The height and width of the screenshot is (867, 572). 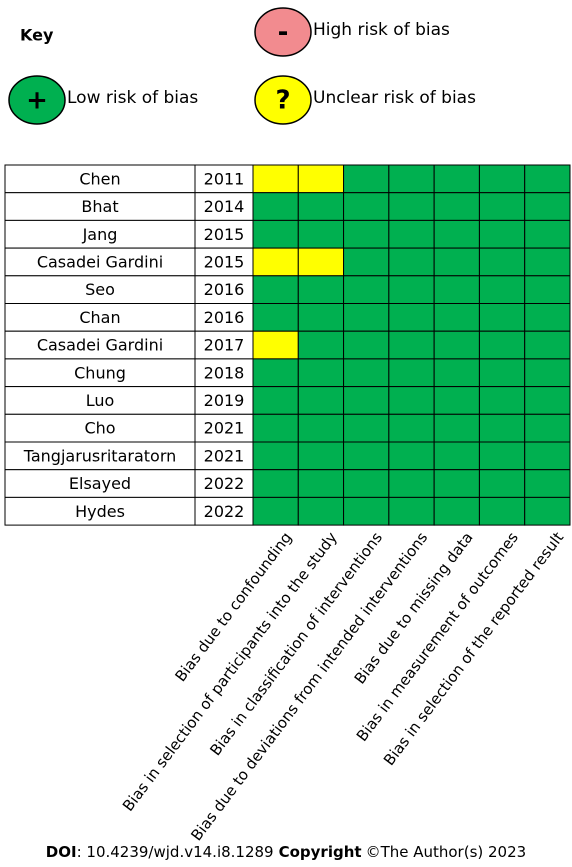 I want to click on study-year: 2022, so click(x=224, y=511).